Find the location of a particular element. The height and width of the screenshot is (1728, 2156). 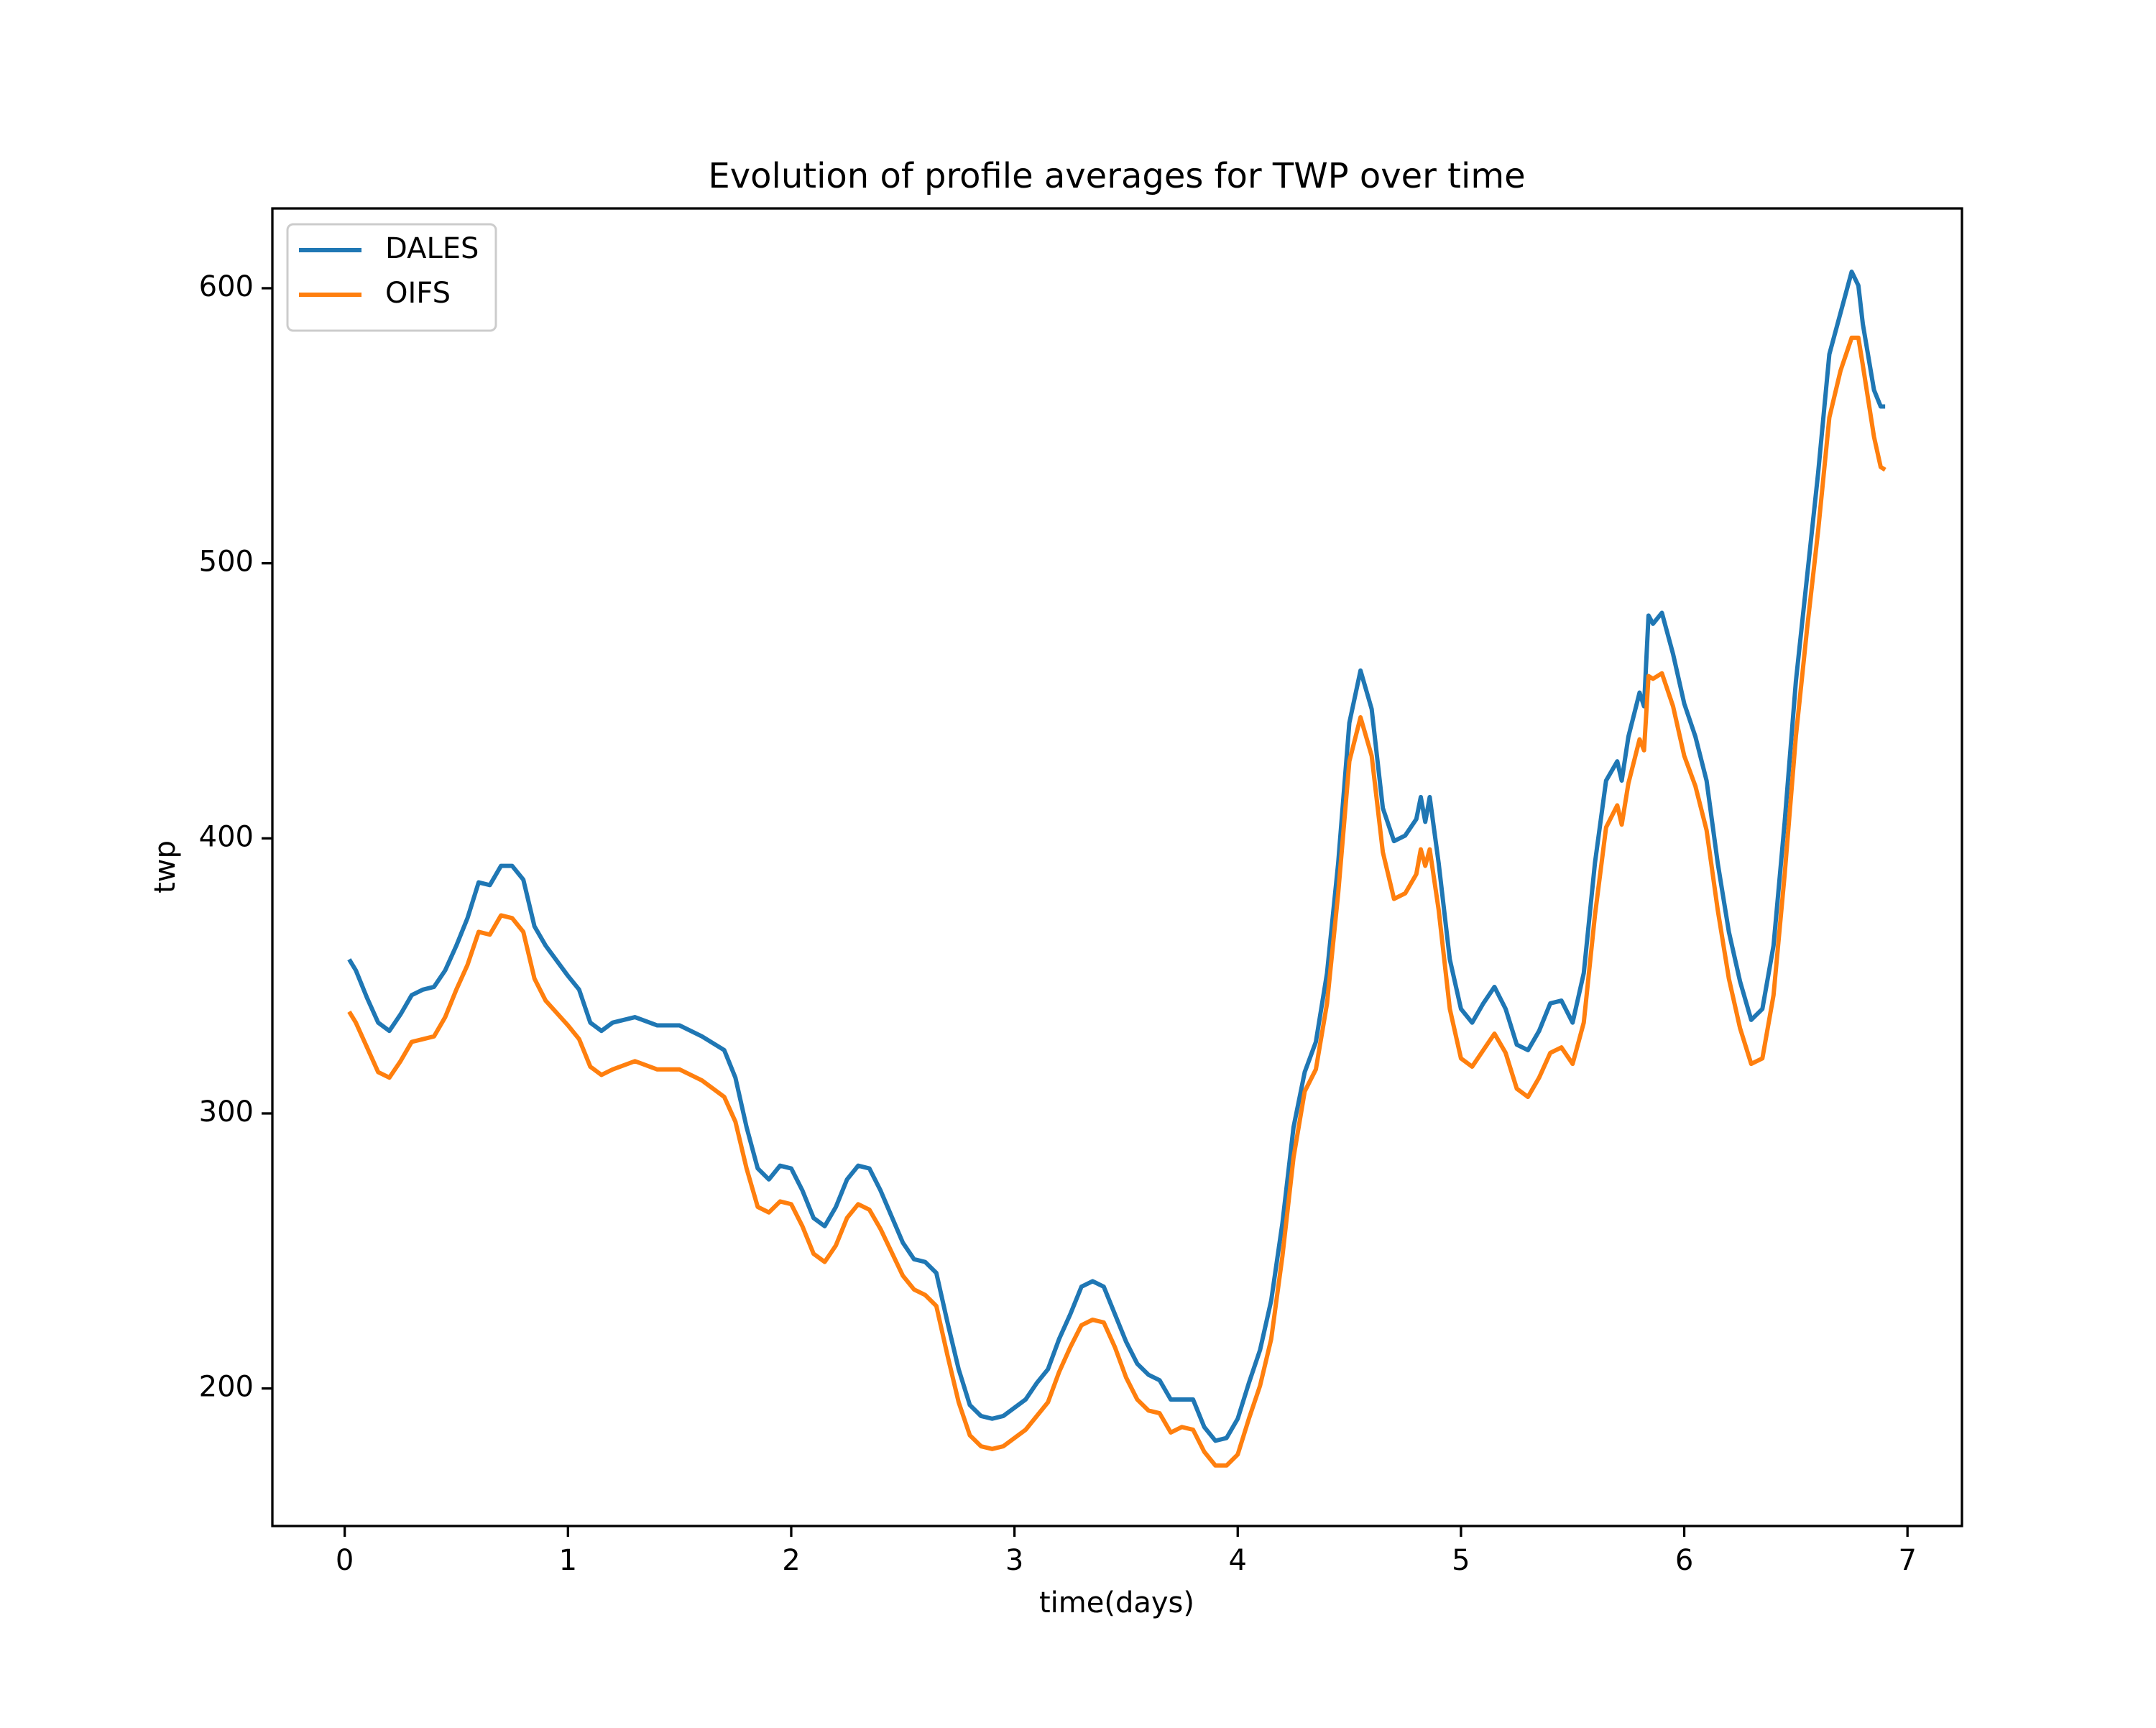

x-tick-label: 5 is located at coordinates (1461, 1560).